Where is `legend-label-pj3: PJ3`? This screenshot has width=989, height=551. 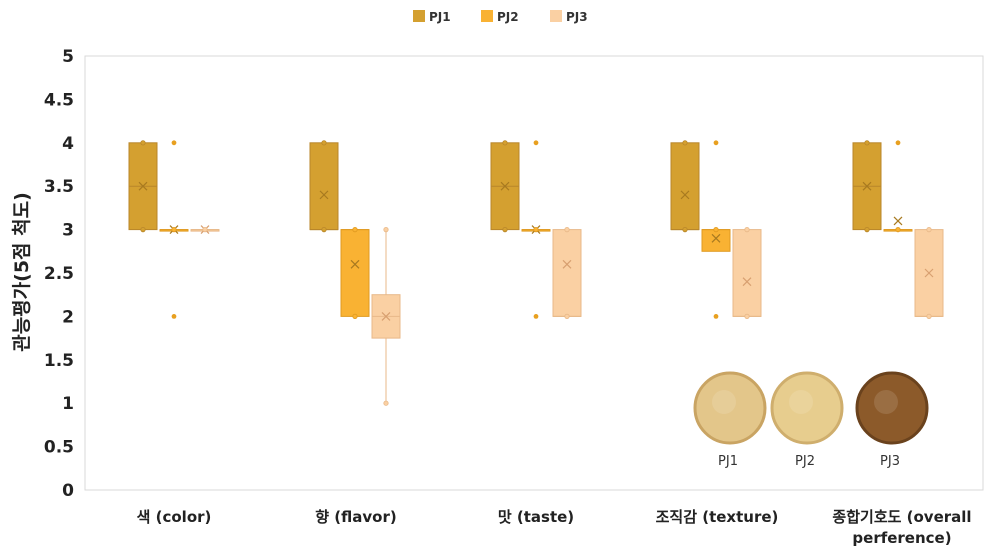 legend-label-pj3: PJ3 is located at coordinates (577, 17).